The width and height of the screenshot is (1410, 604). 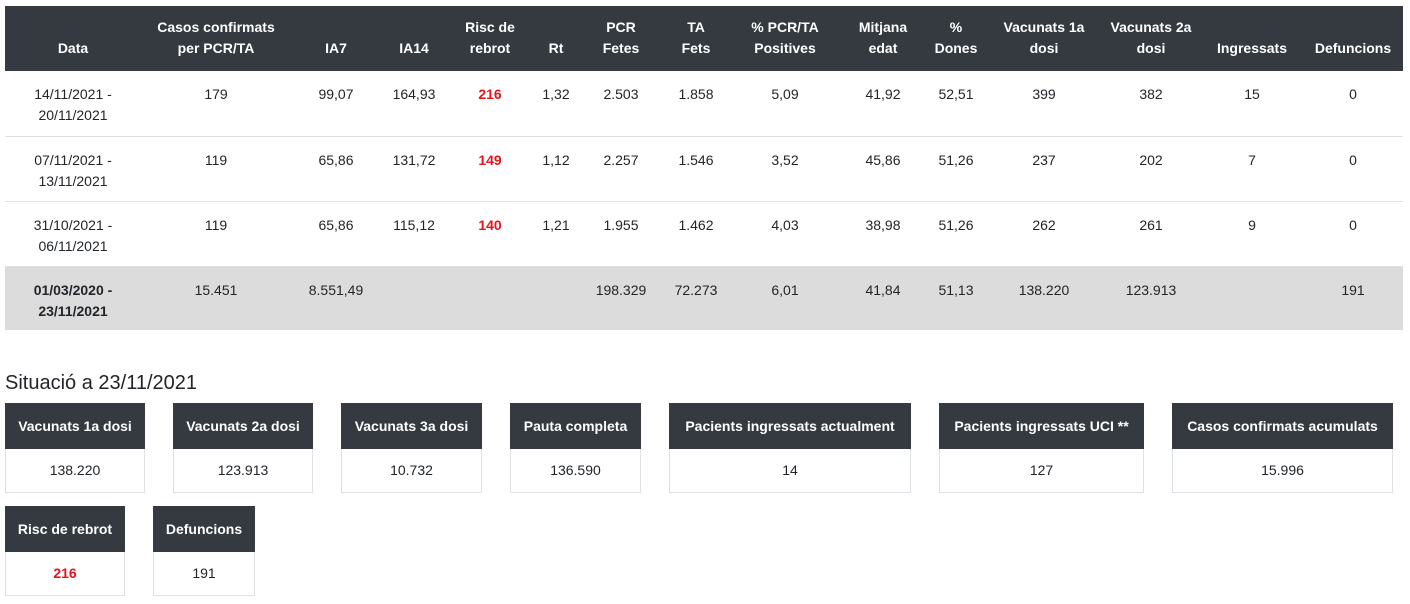 I want to click on date-range-cell: 01/03/2020 -23/11/2021, so click(x=73, y=298).